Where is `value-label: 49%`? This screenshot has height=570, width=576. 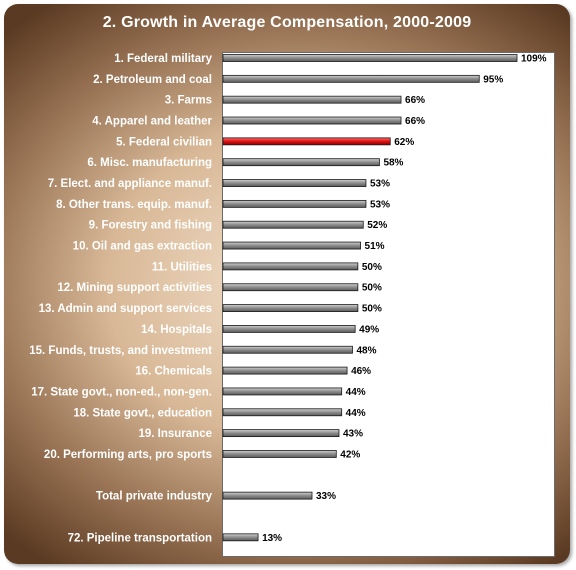 value-label: 49% is located at coordinates (369, 329).